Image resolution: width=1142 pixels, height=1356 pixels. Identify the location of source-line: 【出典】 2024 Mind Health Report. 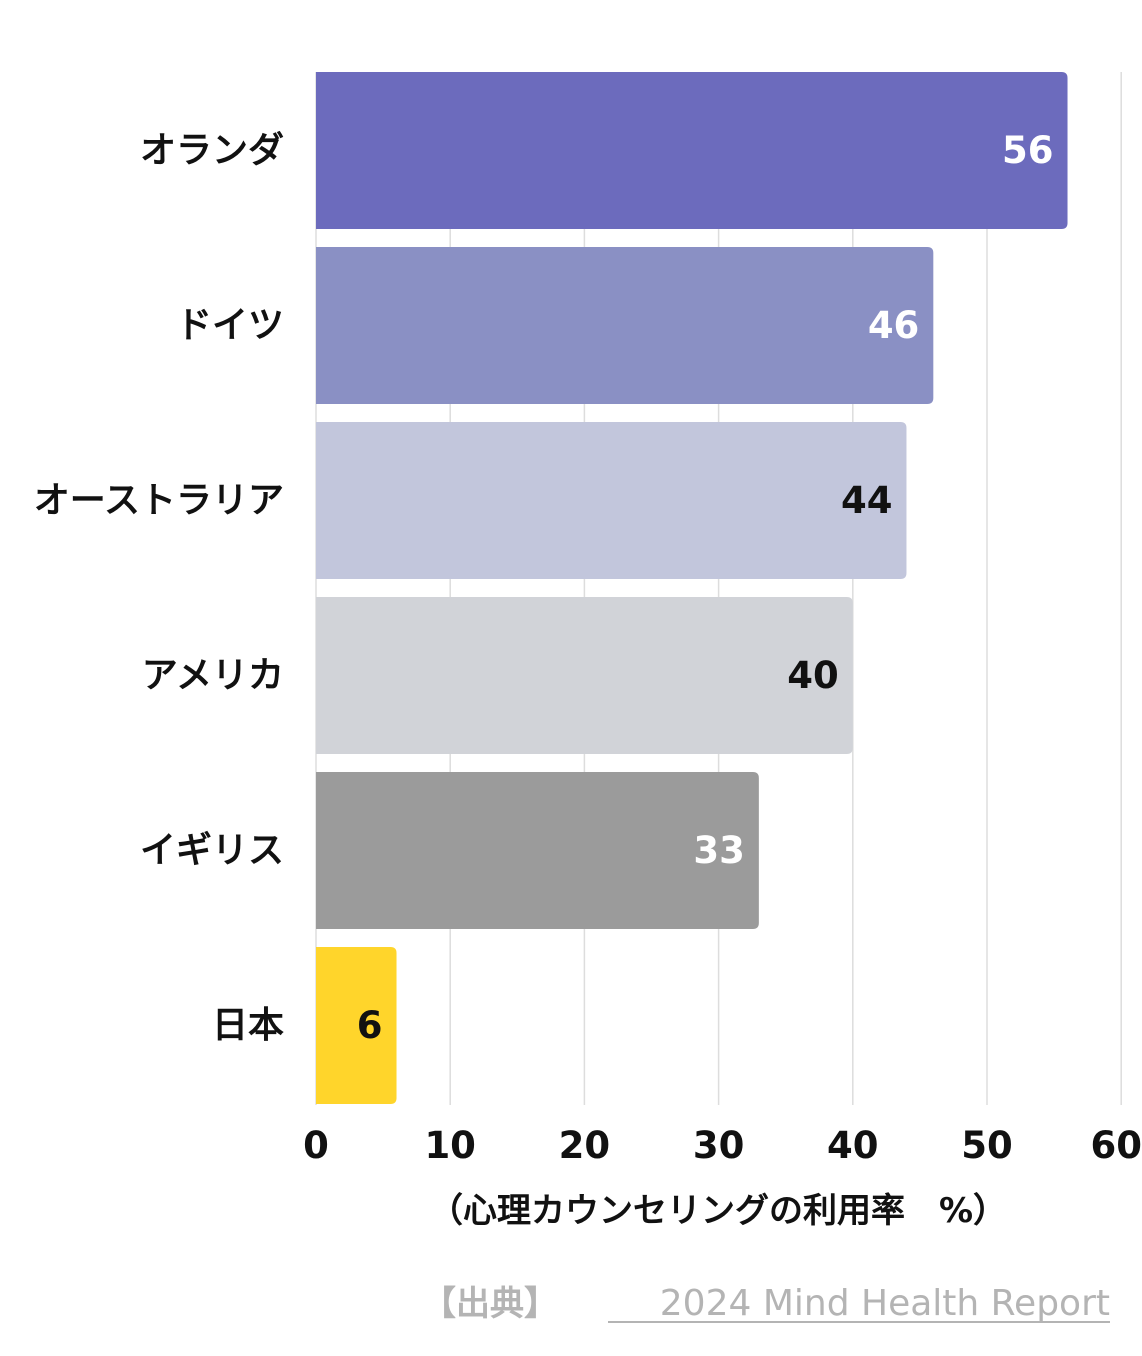
(766, 1303).